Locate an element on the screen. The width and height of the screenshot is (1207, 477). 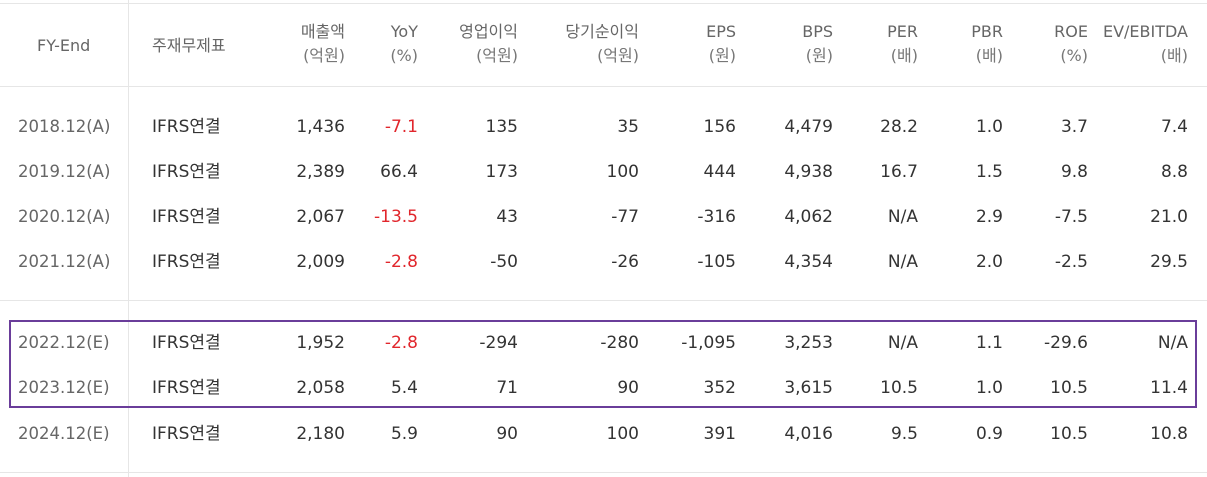
cell-net-income: -77 is located at coordinates (625, 217).